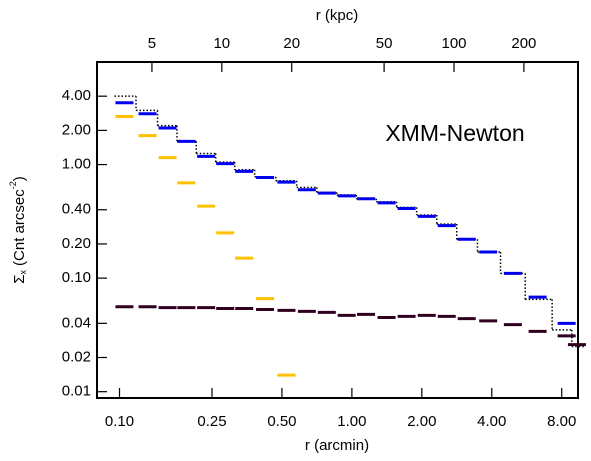 This screenshot has height=461, width=591. Describe the element at coordinates (523, 43) in the screenshot. I see `top-tick-label: 200` at that location.